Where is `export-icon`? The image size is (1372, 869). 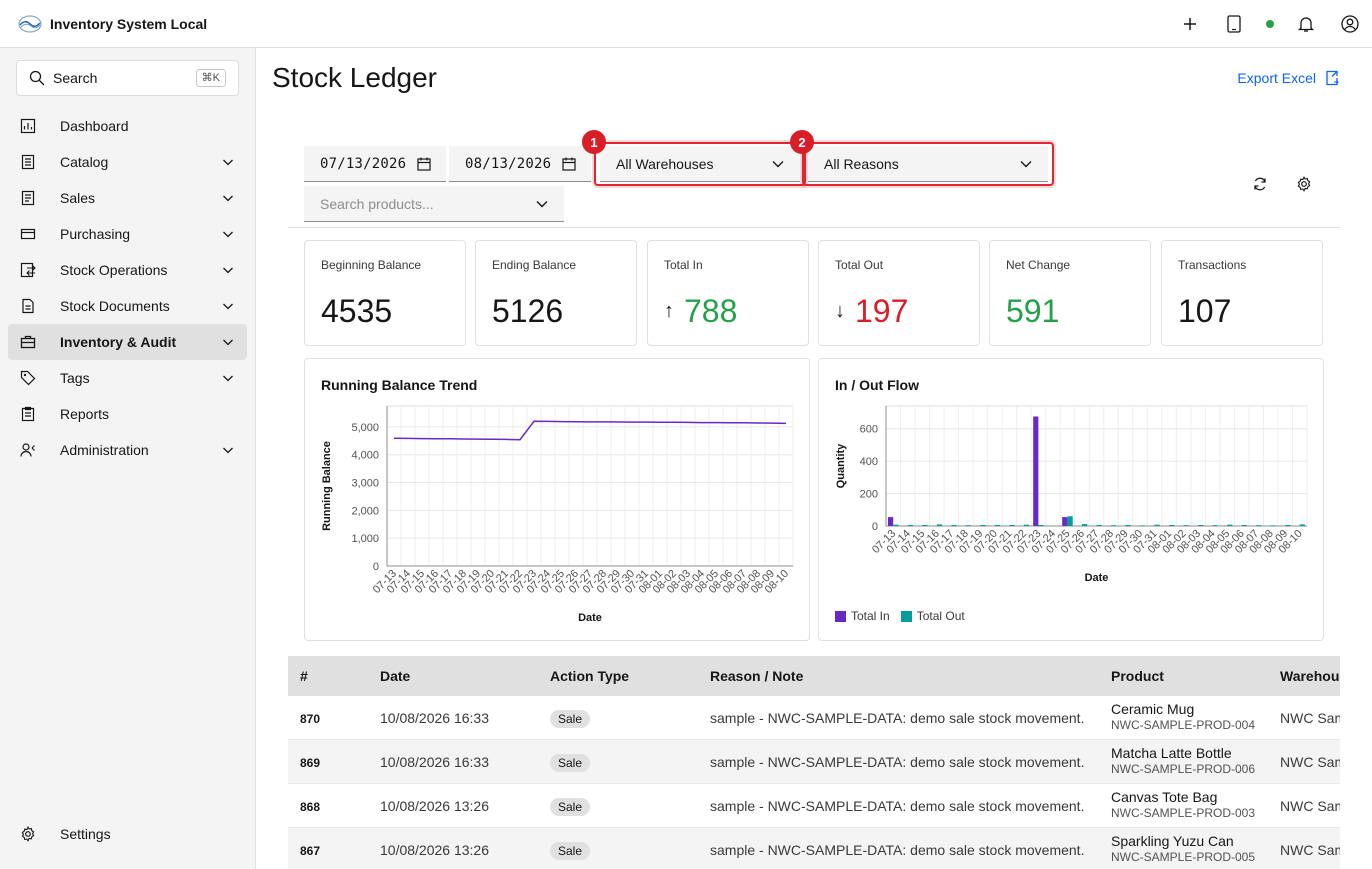 export-icon is located at coordinates (1332, 78).